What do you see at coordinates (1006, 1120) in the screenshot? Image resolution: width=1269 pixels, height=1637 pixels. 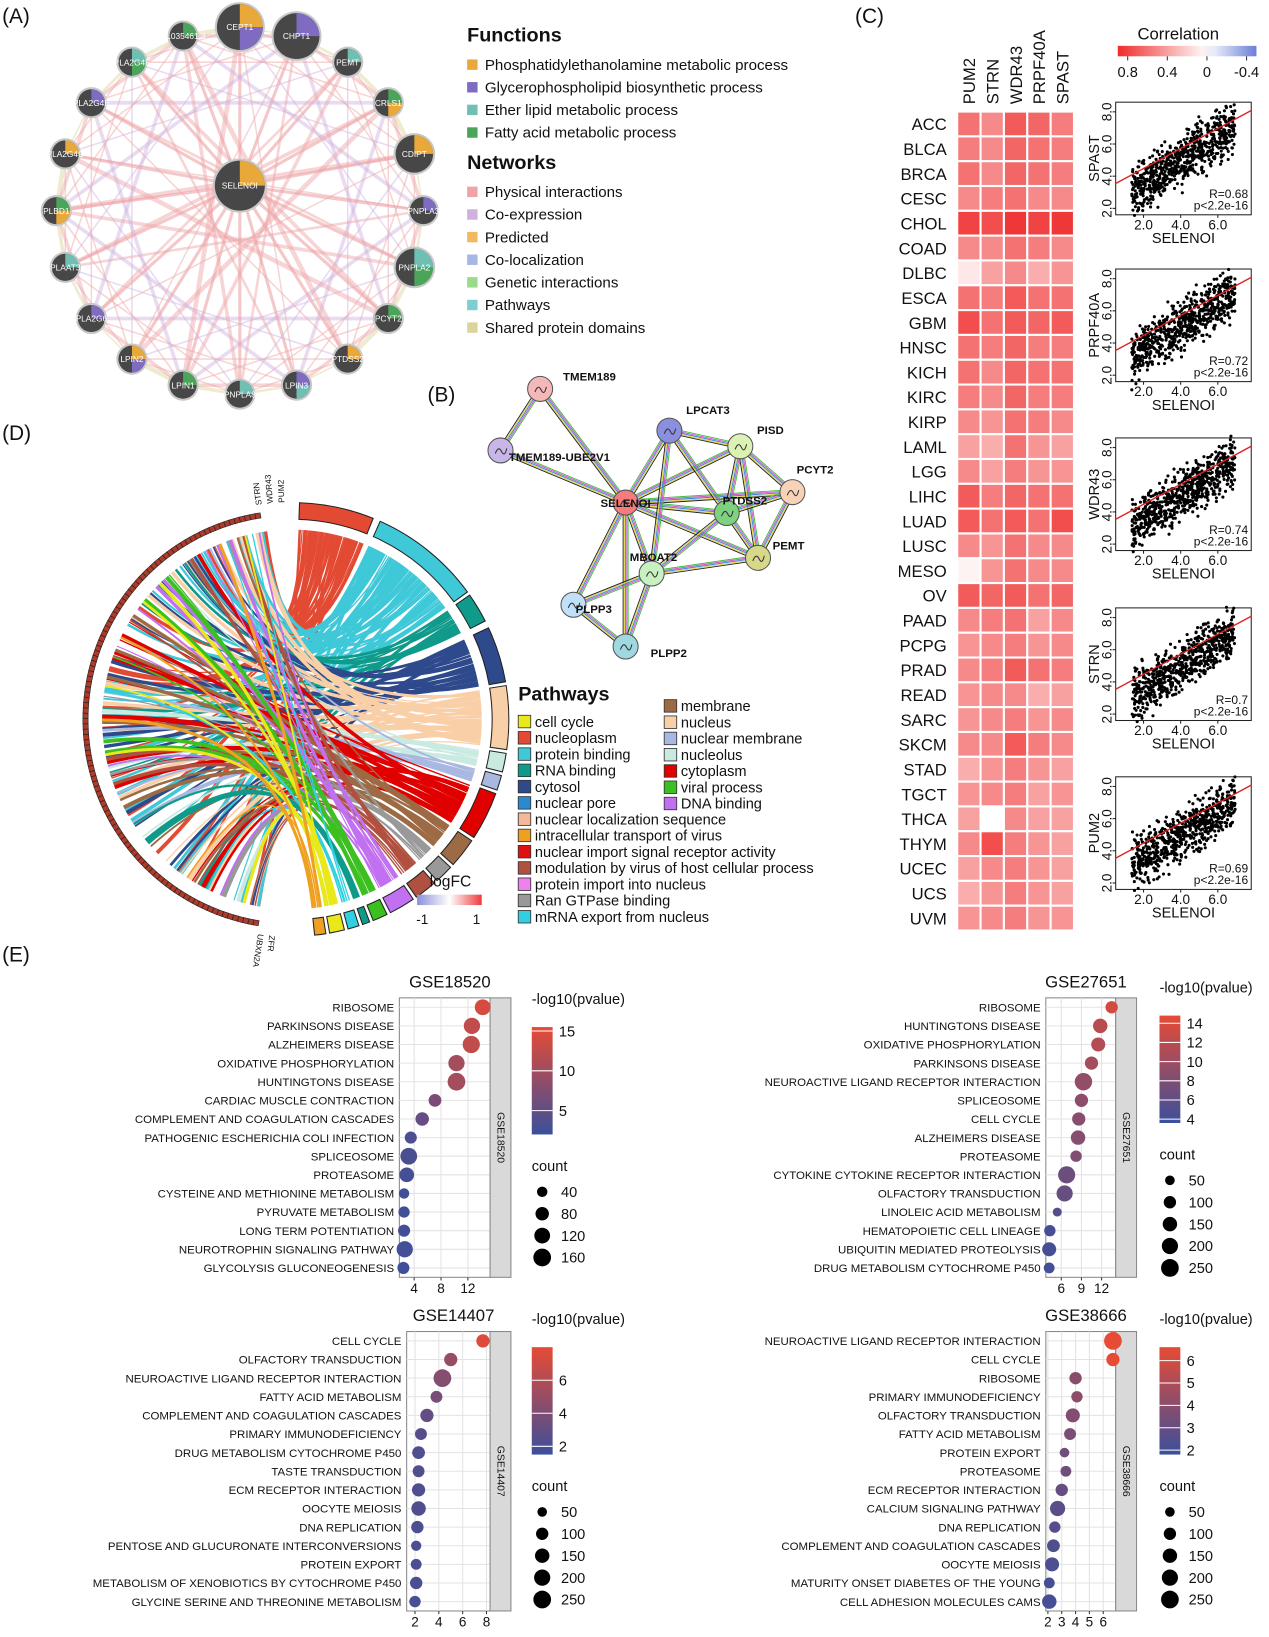 I see `y-tick-label: CELL CYCLE` at bounding box center [1006, 1120].